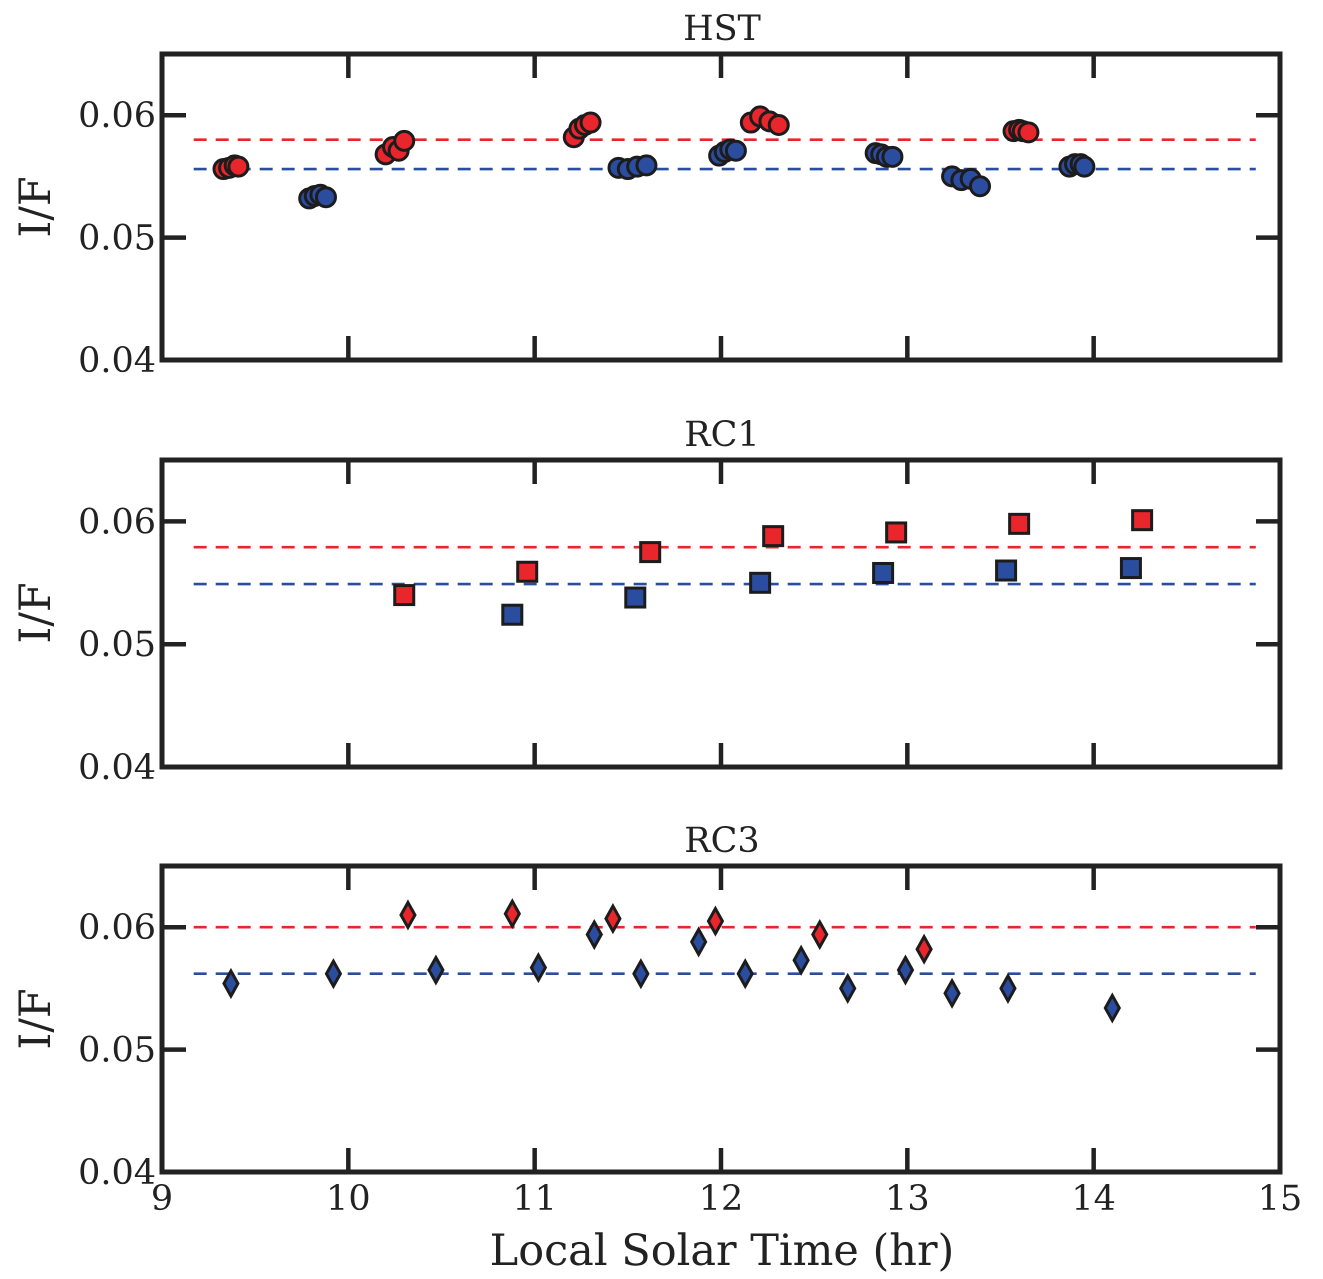 The height and width of the screenshot is (1279, 1323). I want to click on x-tick-label: 15, so click(1280, 1199).